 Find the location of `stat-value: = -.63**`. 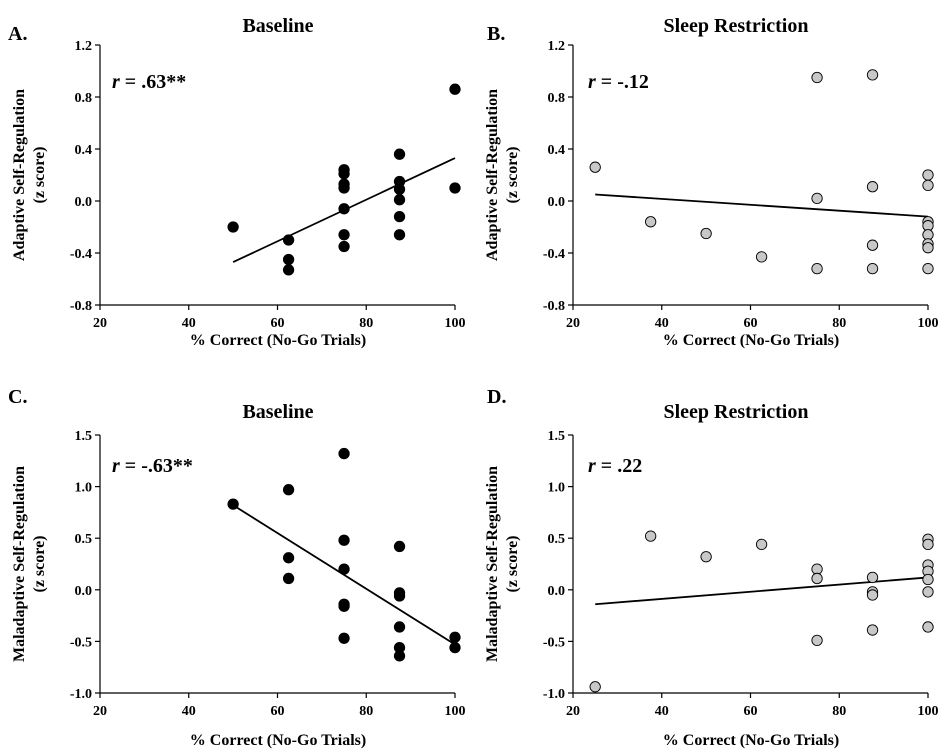

stat-value: = -.63** is located at coordinates (156, 466).